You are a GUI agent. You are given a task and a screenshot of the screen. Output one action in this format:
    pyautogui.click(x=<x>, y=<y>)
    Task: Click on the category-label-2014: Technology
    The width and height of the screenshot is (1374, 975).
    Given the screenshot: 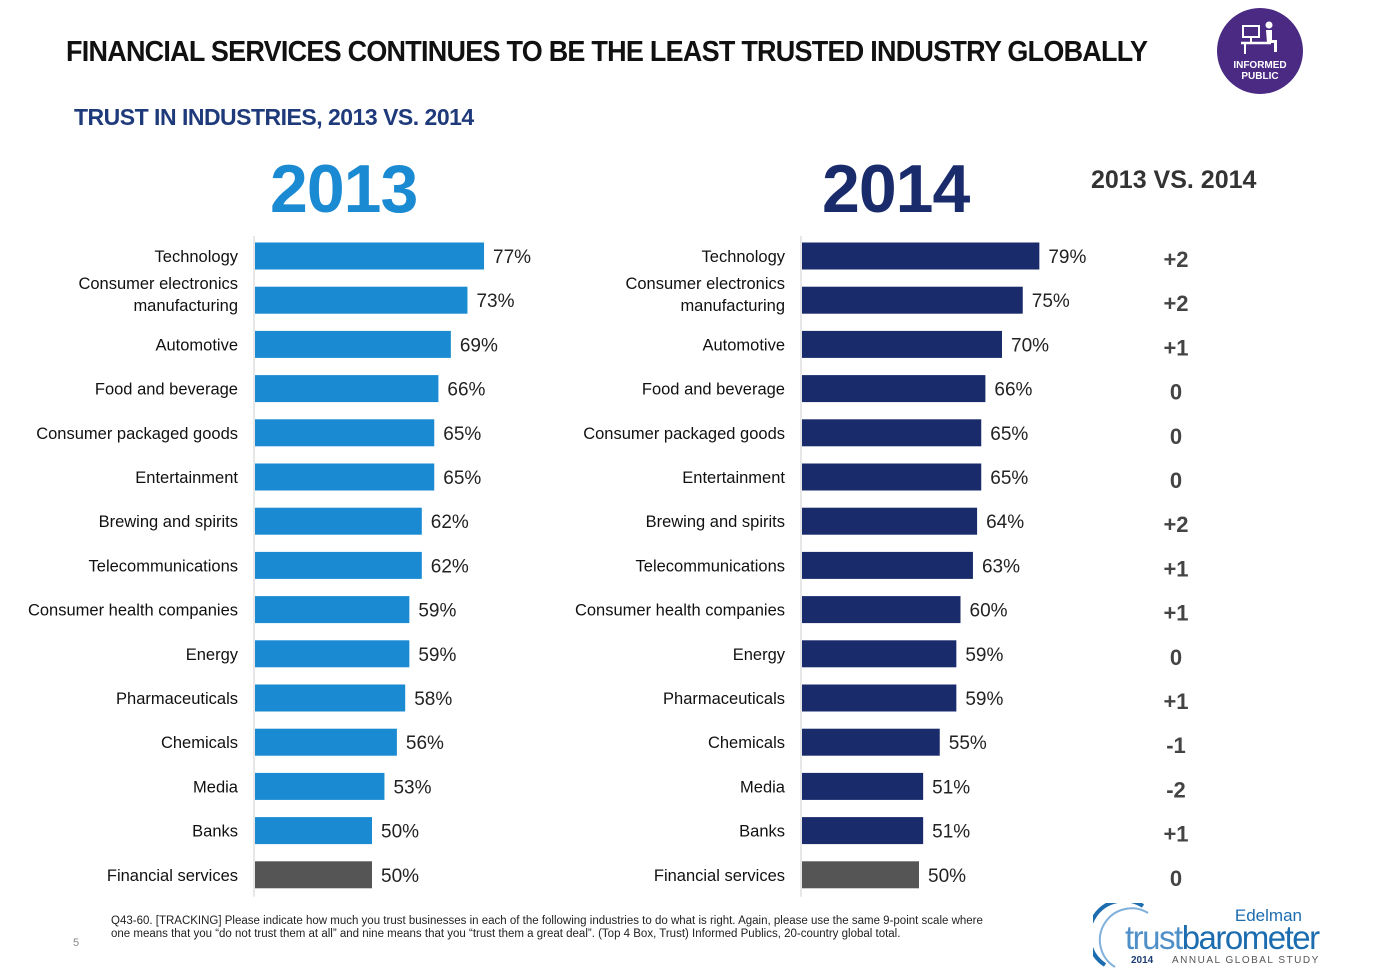 What is the action you would take?
    pyautogui.click(x=744, y=257)
    